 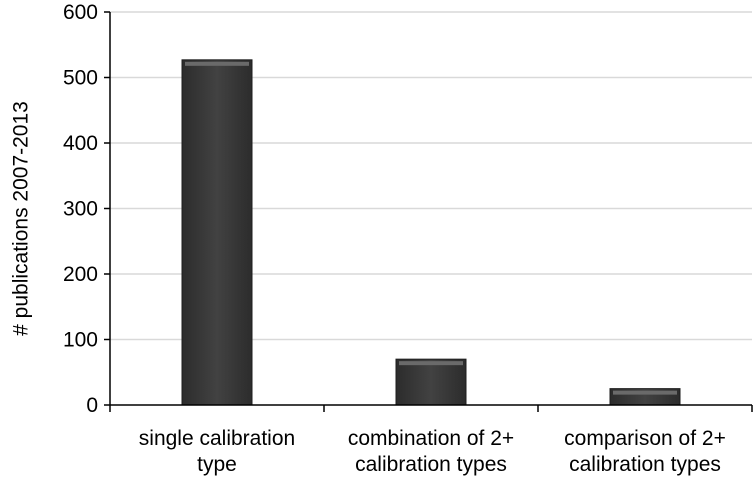 I want to click on x-category-label-line: single calibration, so click(x=217, y=438).